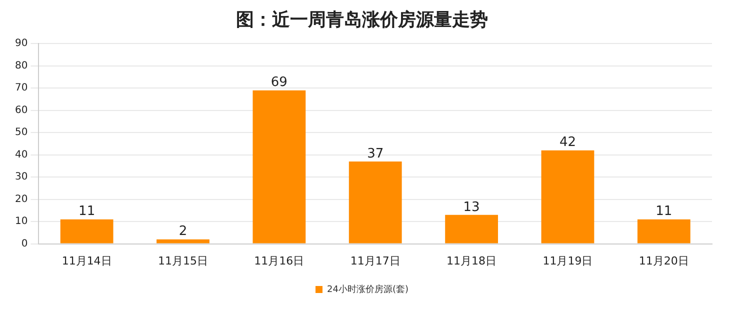 This screenshot has height=312, width=740. What do you see at coordinates (21, 154) in the screenshot?
I see `y-tick-label: 40` at bounding box center [21, 154].